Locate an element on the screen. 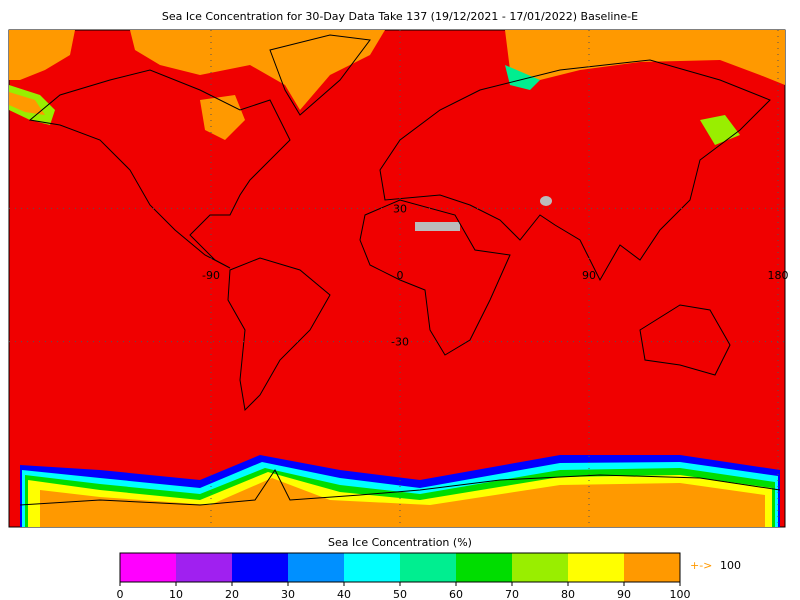 The height and width of the screenshot is (600, 800). colorbar-label: Sea Ice Concentration (%) is located at coordinates (400, 542).